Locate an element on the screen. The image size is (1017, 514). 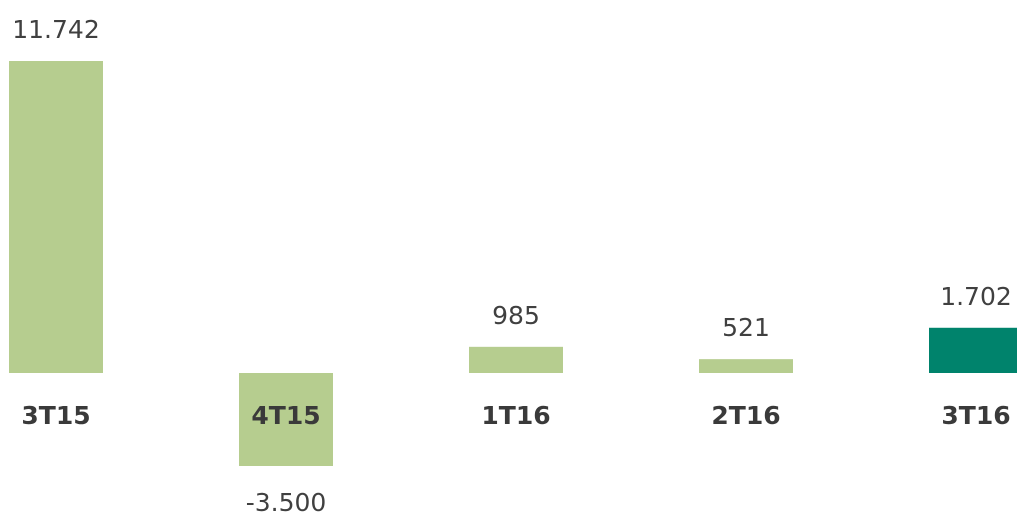
category-label: 3T16 is located at coordinates (975, 415).